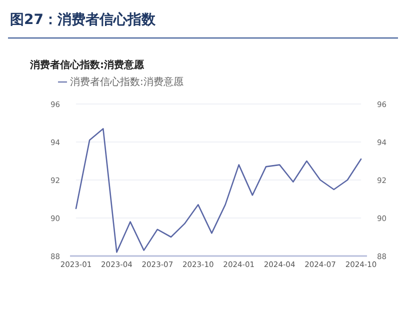  Describe the element at coordinates (127, 82) in the screenshot. I see `legend-label: 消费者信心指数:消费意愿` at that location.